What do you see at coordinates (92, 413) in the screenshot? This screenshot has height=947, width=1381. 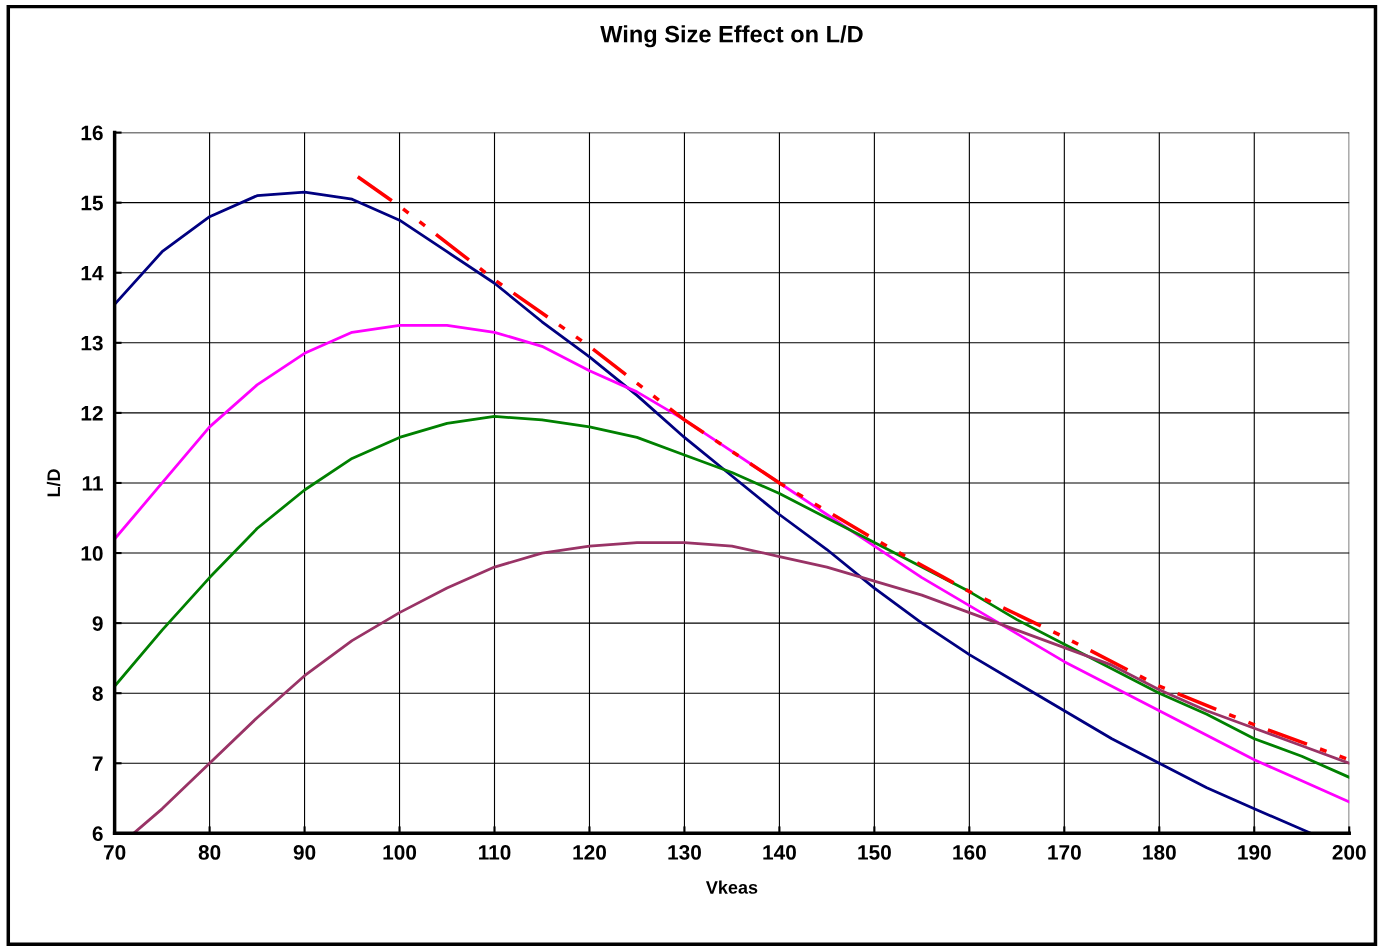 I see `y-tick-label: 12` at bounding box center [92, 413].